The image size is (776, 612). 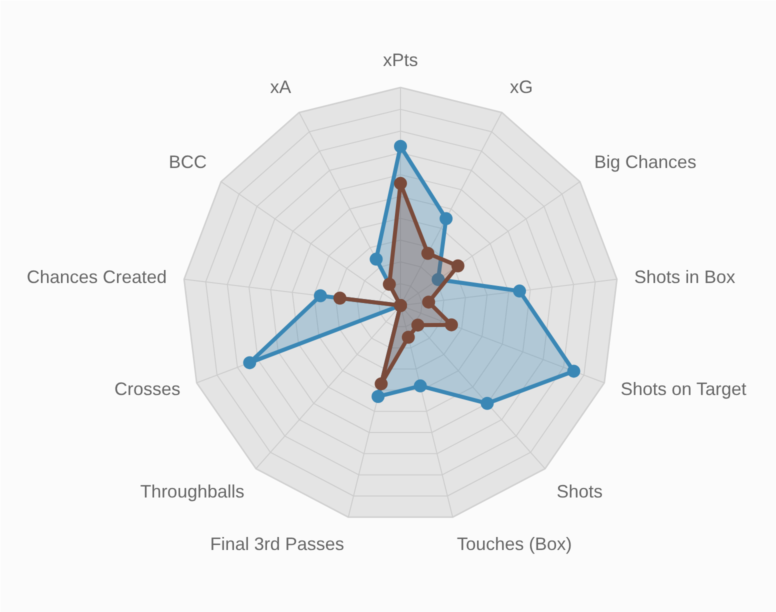 What do you see at coordinates (147, 388) in the screenshot?
I see `spoke-label: Crosses` at bounding box center [147, 388].